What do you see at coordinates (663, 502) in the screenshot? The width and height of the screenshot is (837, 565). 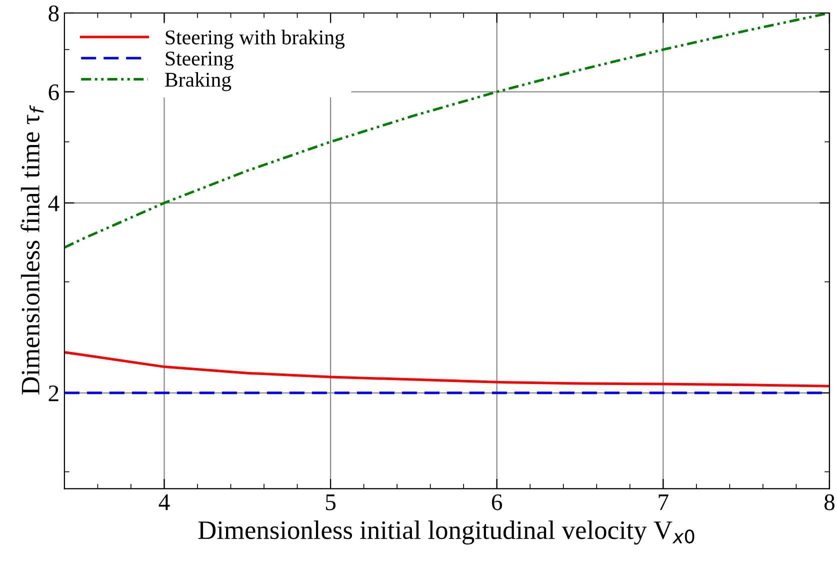 I see `x-tick-label: 7` at bounding box center [663, 502].